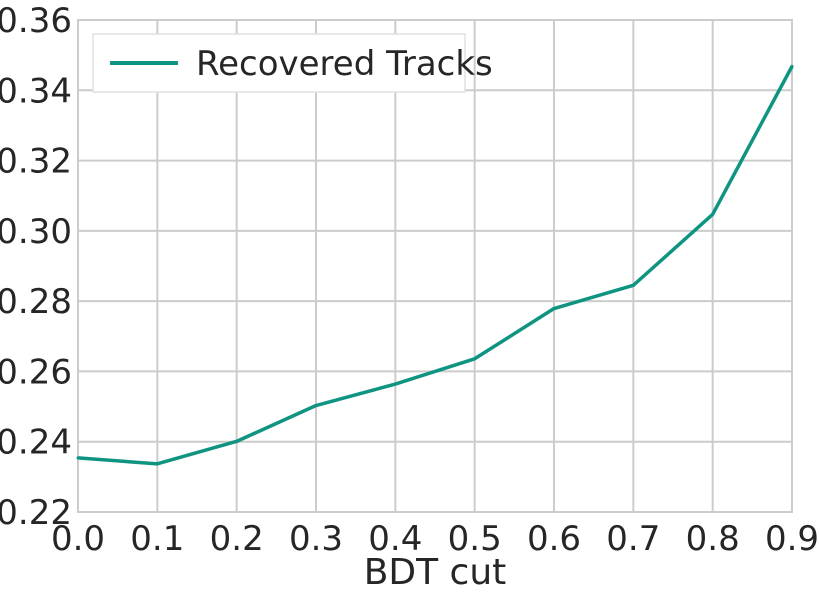  What do you see at coordinates (237, 539) in the screenshot?
I see `x-tick-label: 0.2` at bounding box center [237, 539].